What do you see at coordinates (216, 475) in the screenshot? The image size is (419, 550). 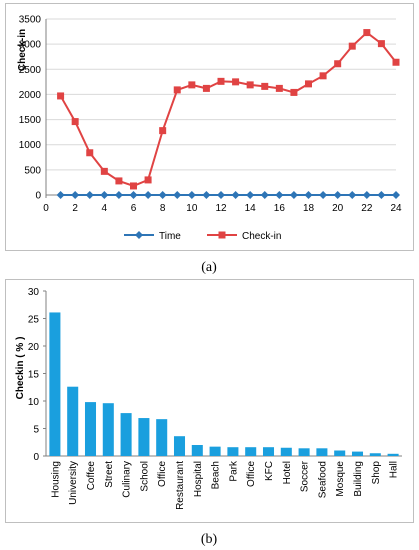 I see `x-tick-label: Beach` at bounding box center [216, 475].